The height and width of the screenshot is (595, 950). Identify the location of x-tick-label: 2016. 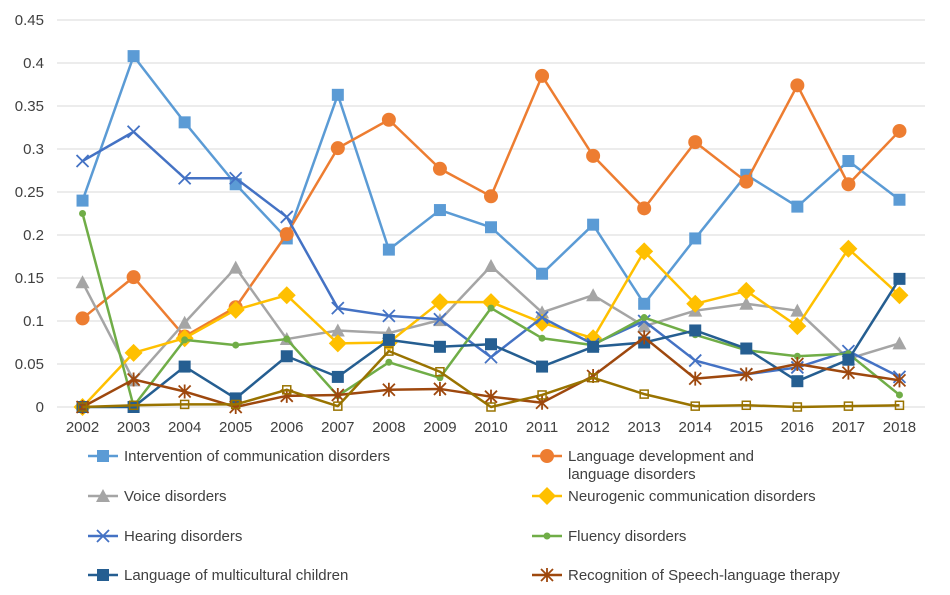
(797, 427).